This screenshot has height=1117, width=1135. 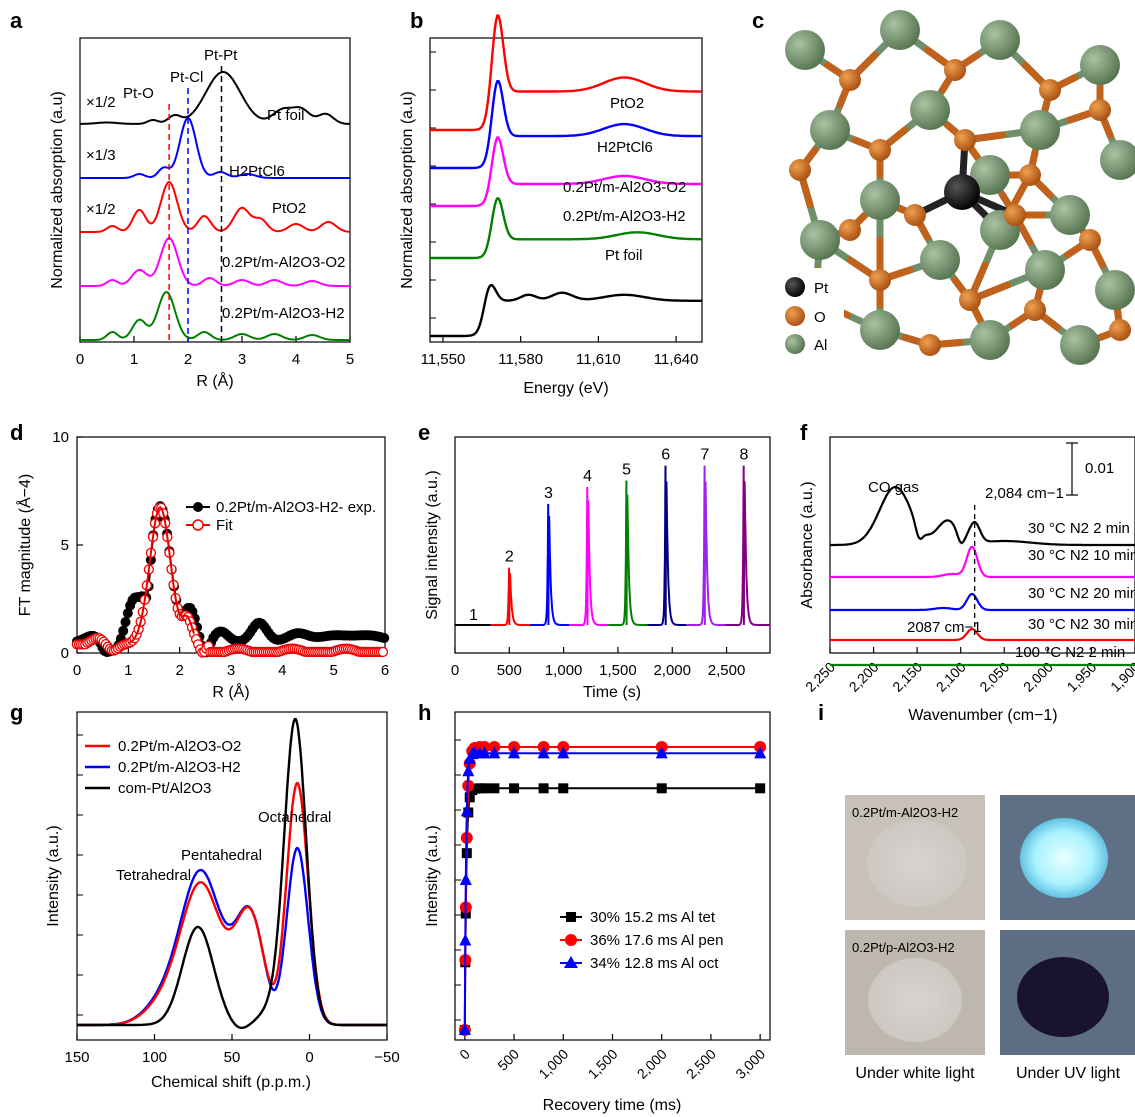 What do you see at coordinates (232, 1057) in the screenshot?
I see `g-x-tick-label-2: 50` at bounding box center [232, 1057].